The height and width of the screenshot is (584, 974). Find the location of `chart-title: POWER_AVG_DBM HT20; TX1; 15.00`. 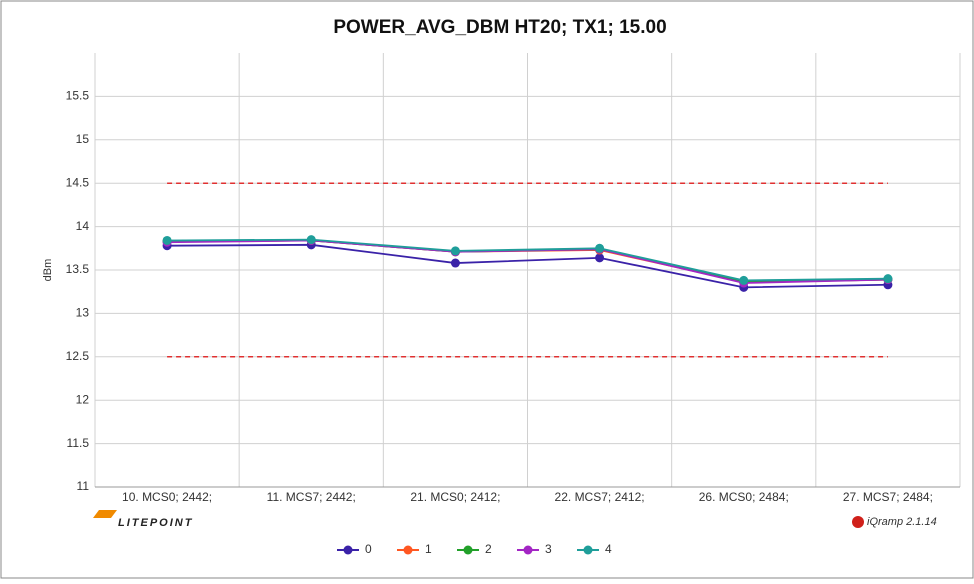

chart-title: POWER_AVG_DBM HT20; TX1; 15.00 is located at coordinates (499, 27).